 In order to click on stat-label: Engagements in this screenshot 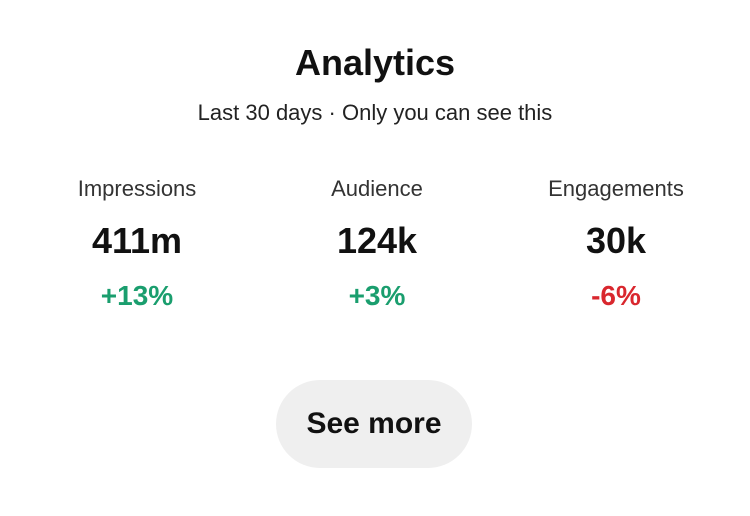, I will do `click(616, 188)`.